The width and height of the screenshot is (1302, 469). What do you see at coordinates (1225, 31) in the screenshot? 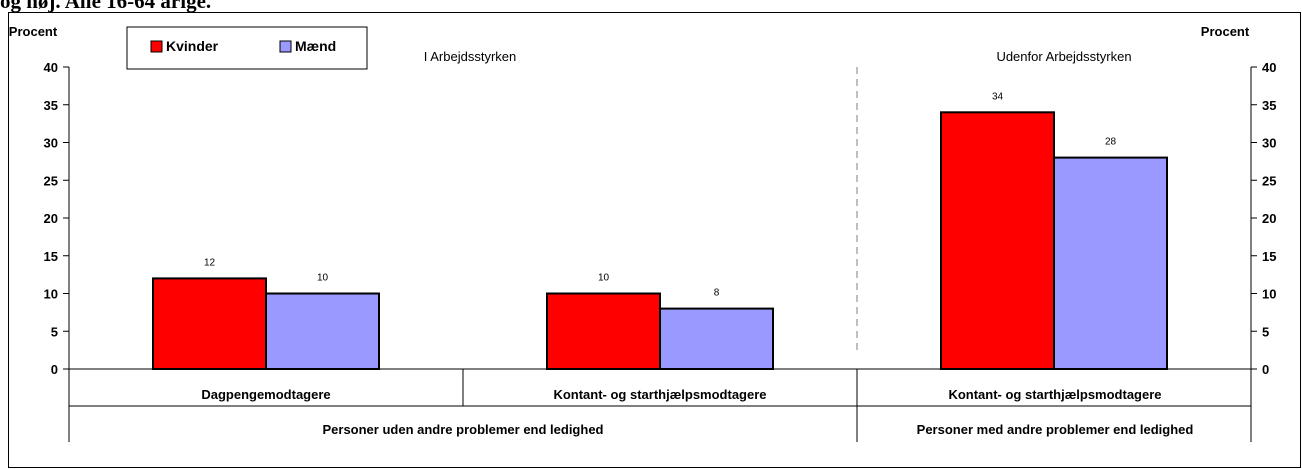
I see `y-axis-title-right: Procent` at bounding box center [1225, 31].